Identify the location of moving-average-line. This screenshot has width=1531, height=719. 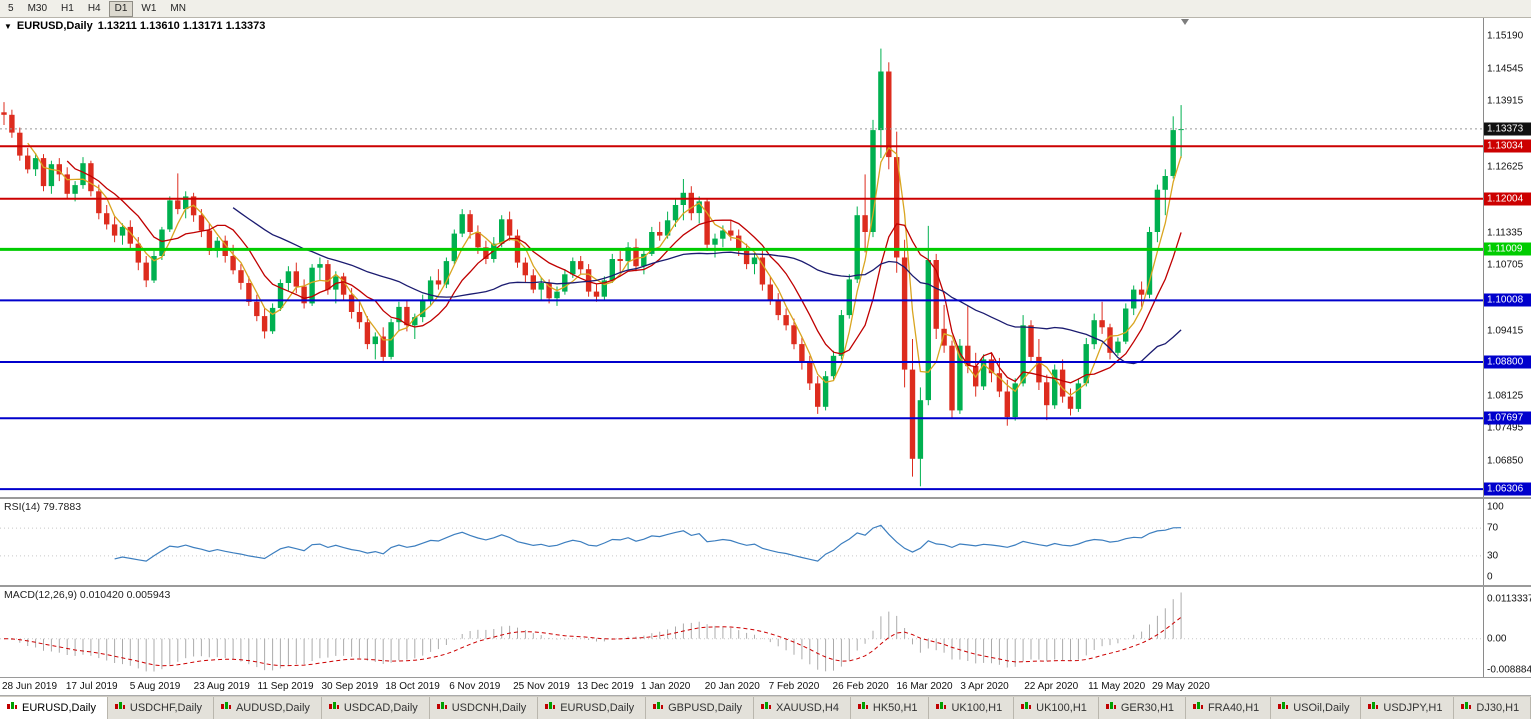
(707, 286).